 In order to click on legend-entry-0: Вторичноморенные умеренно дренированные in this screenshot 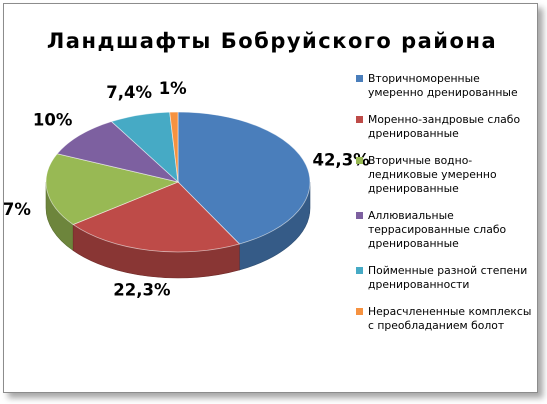, I will do `click(437, 85)`.